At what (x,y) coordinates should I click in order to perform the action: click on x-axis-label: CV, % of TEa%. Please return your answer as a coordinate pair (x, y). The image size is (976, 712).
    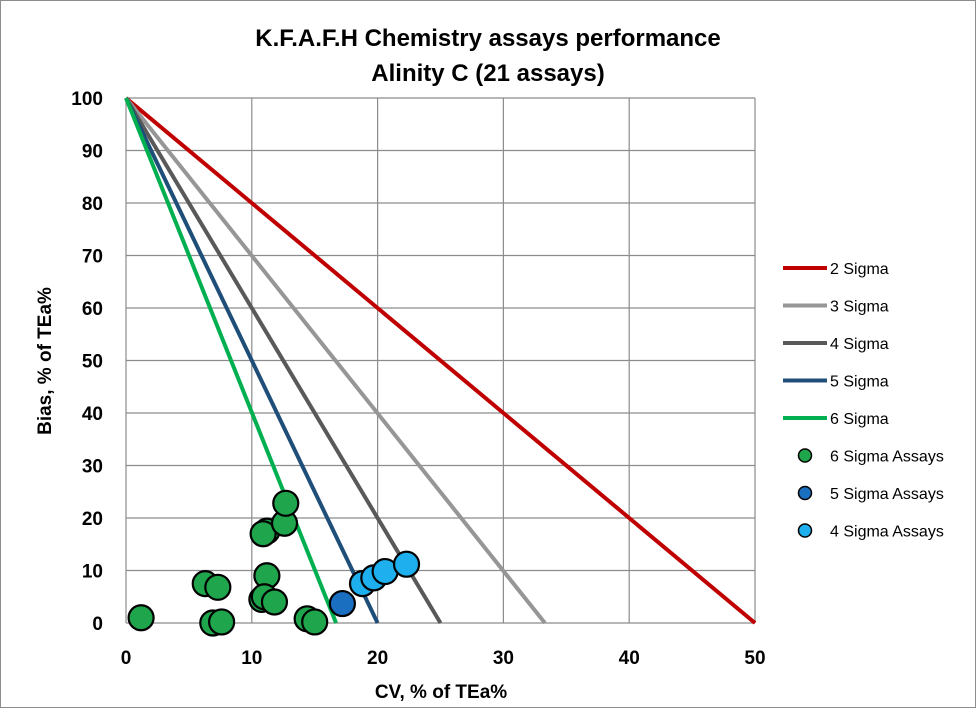
    Looking at the image, I should click on (441, 692).